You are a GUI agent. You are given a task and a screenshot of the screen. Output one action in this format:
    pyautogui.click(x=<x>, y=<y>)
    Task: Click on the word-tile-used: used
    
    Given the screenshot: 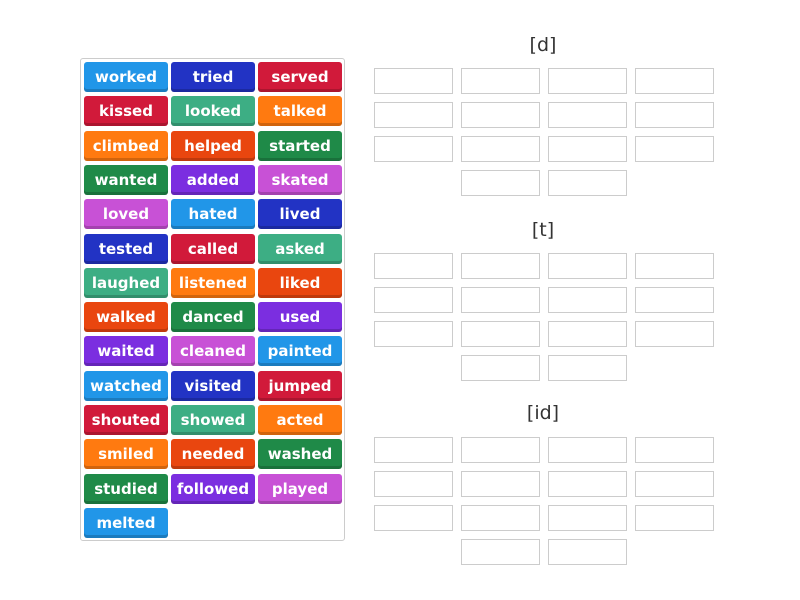 What is the action you would take?
    pyautogui.click(x=300, y=317)
    